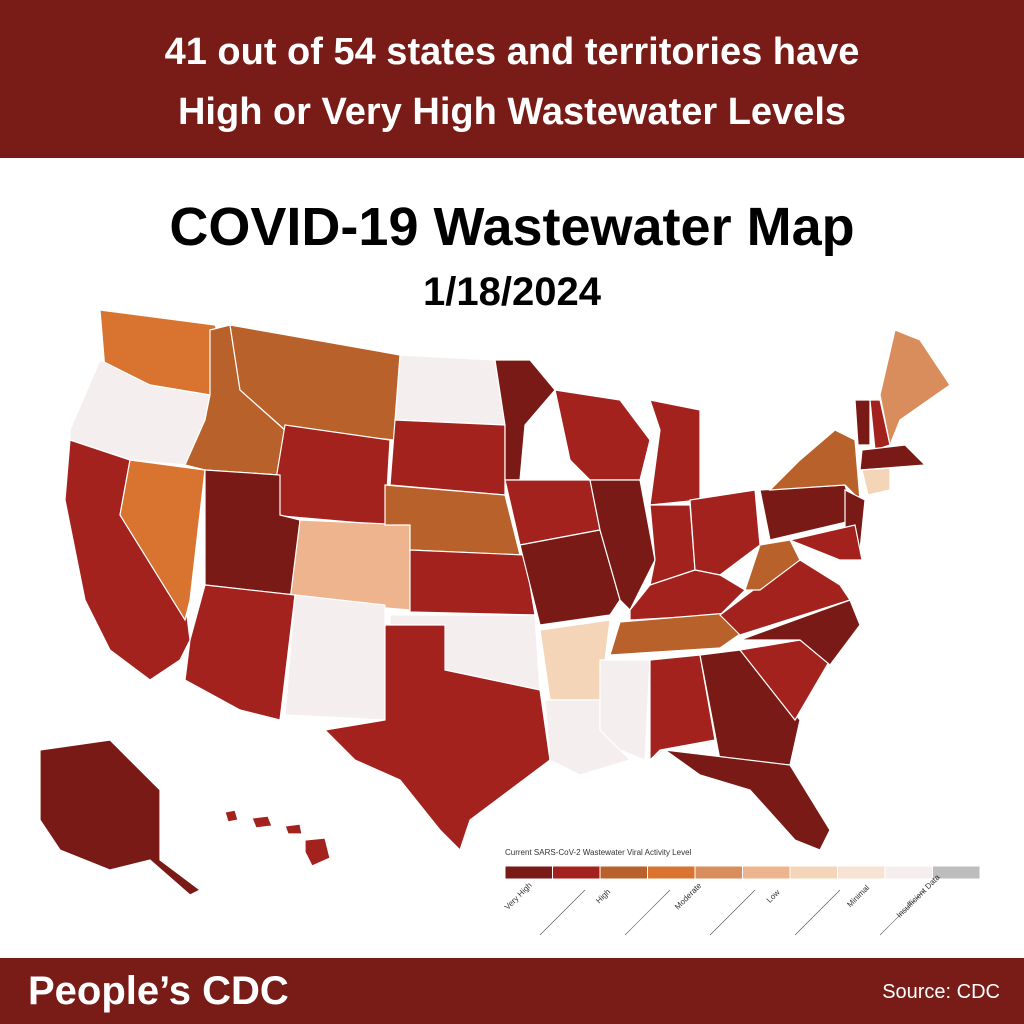 This screenshot has width=1024, height=1024. I want to click on legend-label: Low, so click(773, 896).